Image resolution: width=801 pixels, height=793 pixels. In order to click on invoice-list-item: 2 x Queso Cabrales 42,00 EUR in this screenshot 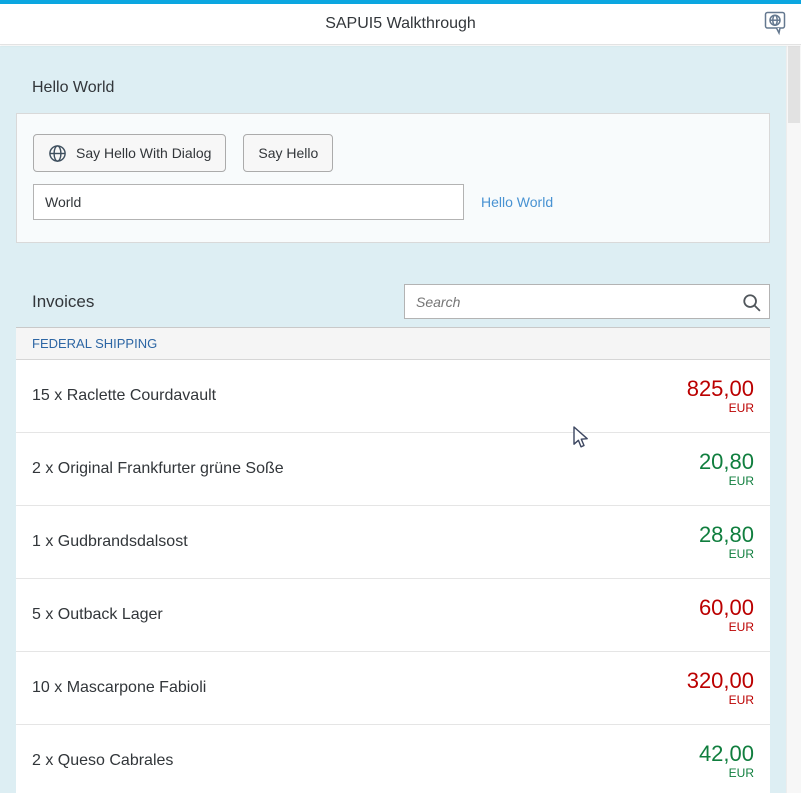, I will do `click(393, 759)`.